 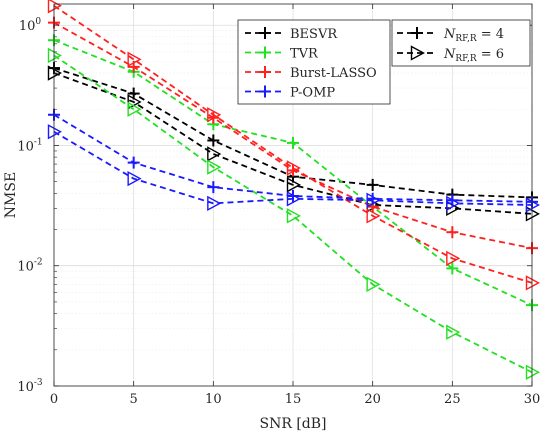 What do you see at coordinates (54, 399) in the screenshot?
I see `x-tick-label: 0` at bounding box center [54, 399].